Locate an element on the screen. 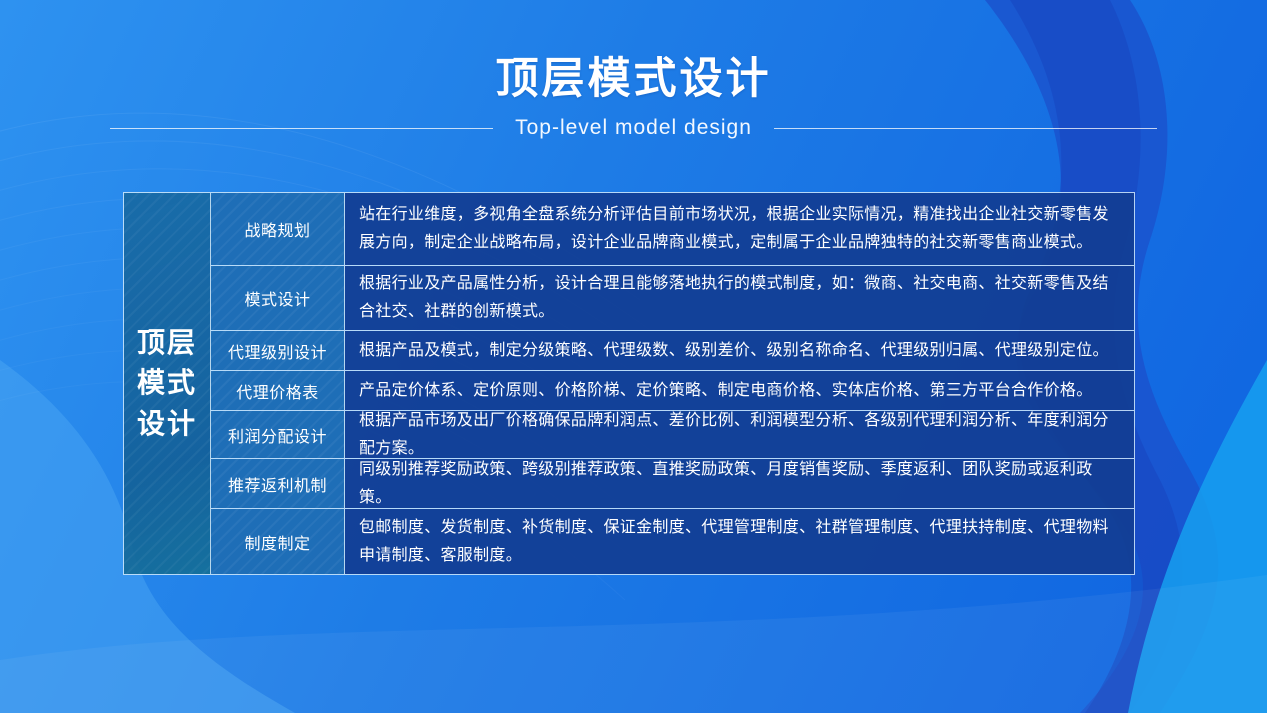  divider-line-right is located at coordinates (965, 128).